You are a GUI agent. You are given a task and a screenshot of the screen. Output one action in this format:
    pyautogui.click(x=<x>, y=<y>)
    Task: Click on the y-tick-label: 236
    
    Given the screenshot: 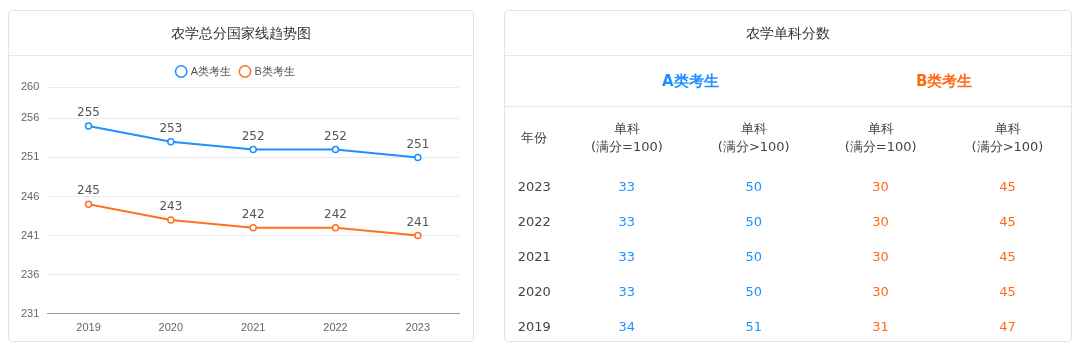 What is the action you would take?
    pyautogui.click(x=30, y=273)
    